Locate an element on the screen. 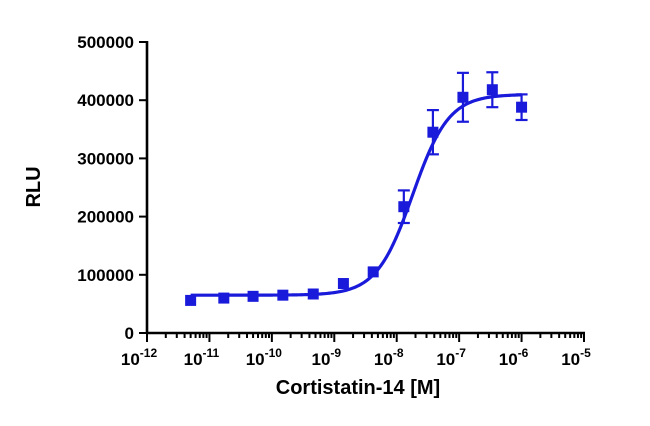  x-tick-label: 10⁻¹¹ is located at coordinates (202, 357).